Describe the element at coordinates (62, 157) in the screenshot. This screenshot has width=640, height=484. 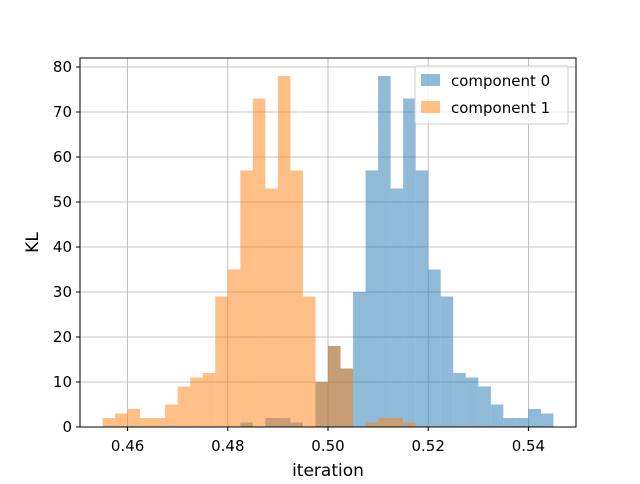
I see `y-tick-label: 60` at that location.